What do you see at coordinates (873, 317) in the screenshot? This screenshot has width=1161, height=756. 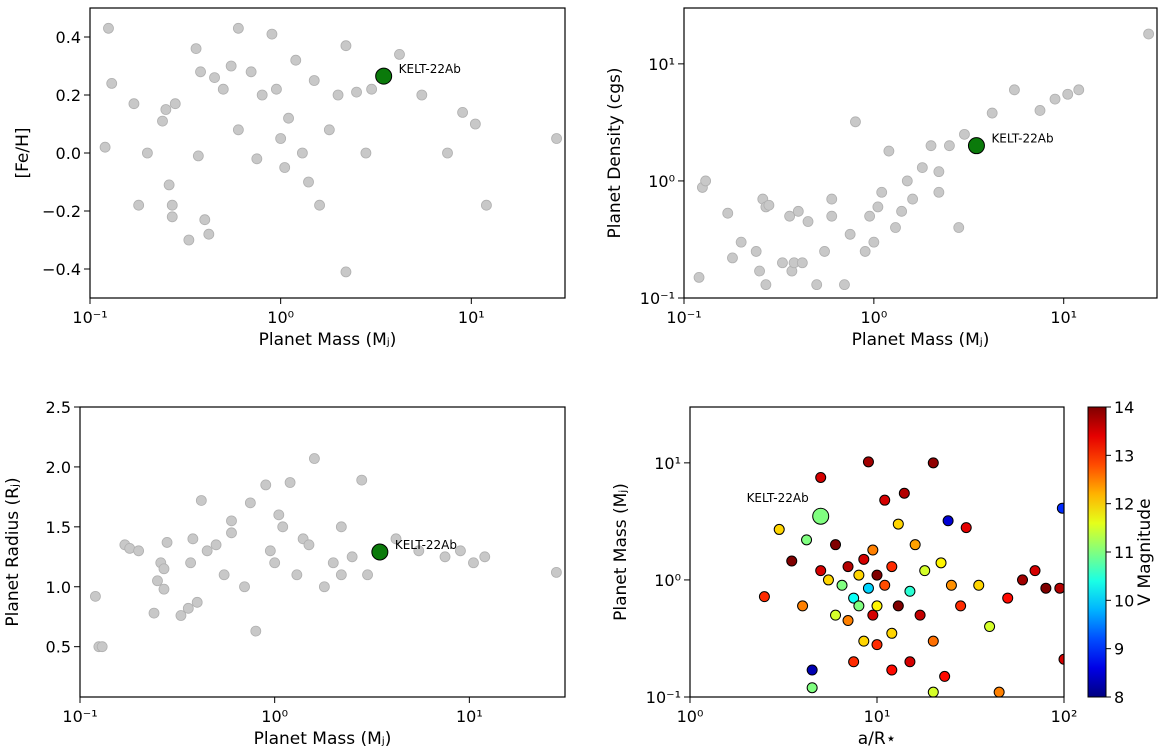 I see `x-tick-label: 10⁰` at bounding box center [873, 317].